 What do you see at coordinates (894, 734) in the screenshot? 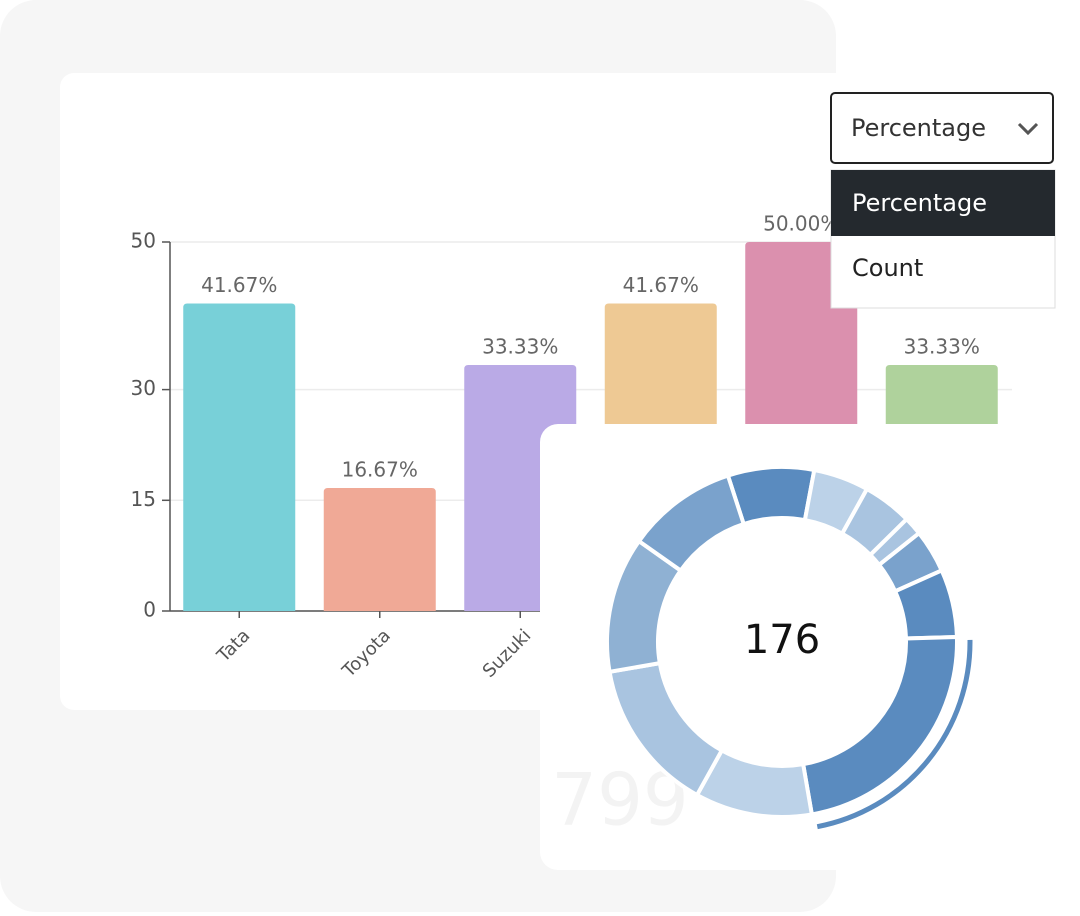
I see `donut-highlight` at bounding box center [894, 734].